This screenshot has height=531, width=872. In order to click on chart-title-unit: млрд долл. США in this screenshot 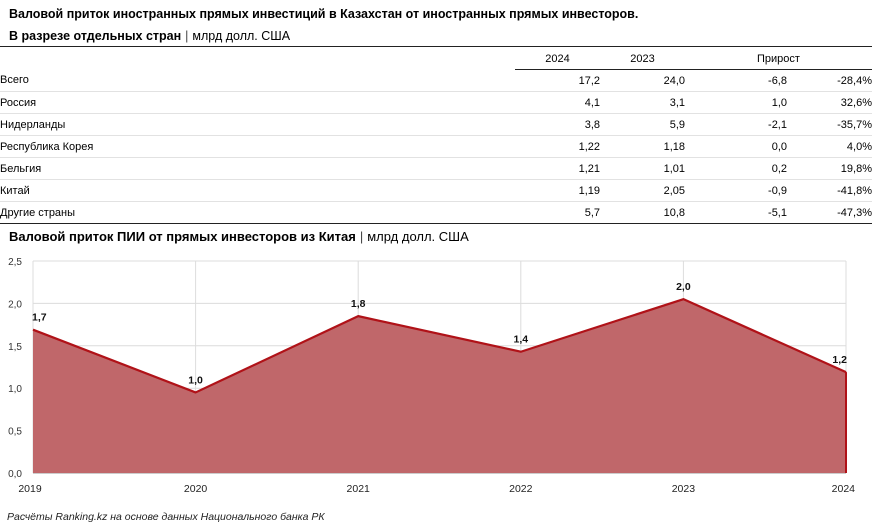, I will do `click(418, 236)`.